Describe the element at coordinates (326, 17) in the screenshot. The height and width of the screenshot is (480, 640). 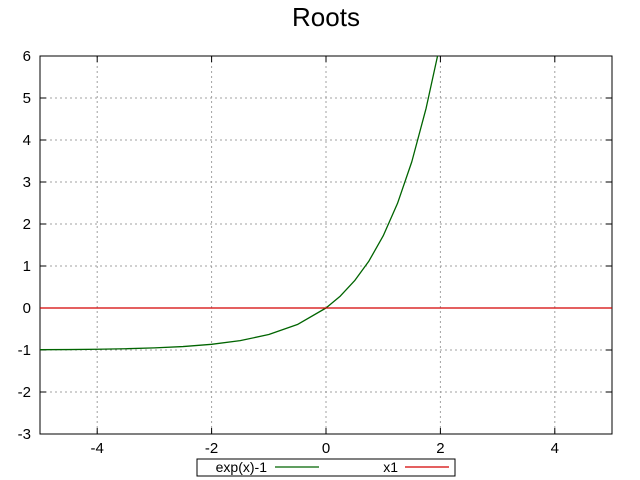
I see `chart-title: Roots` at that location.